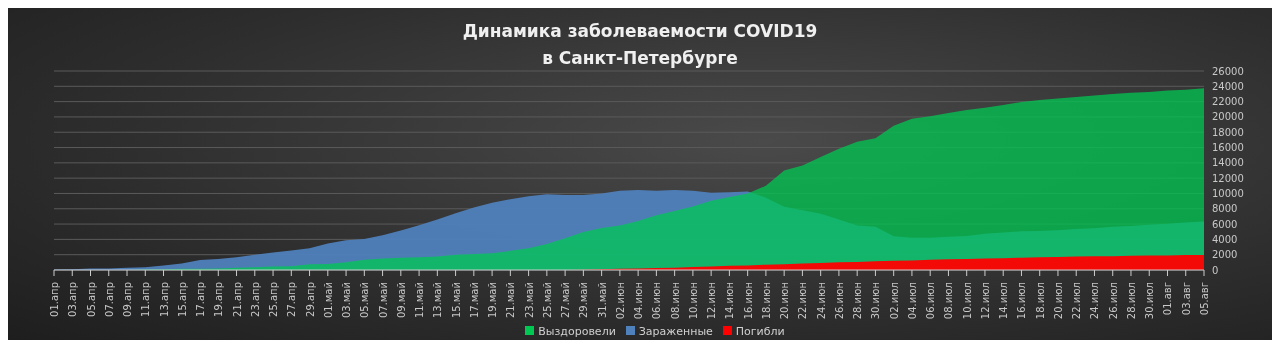 The width and height of the screenshot is (1280, 348). I want to click on legend-label: Выздоровели, so click(577, 331).